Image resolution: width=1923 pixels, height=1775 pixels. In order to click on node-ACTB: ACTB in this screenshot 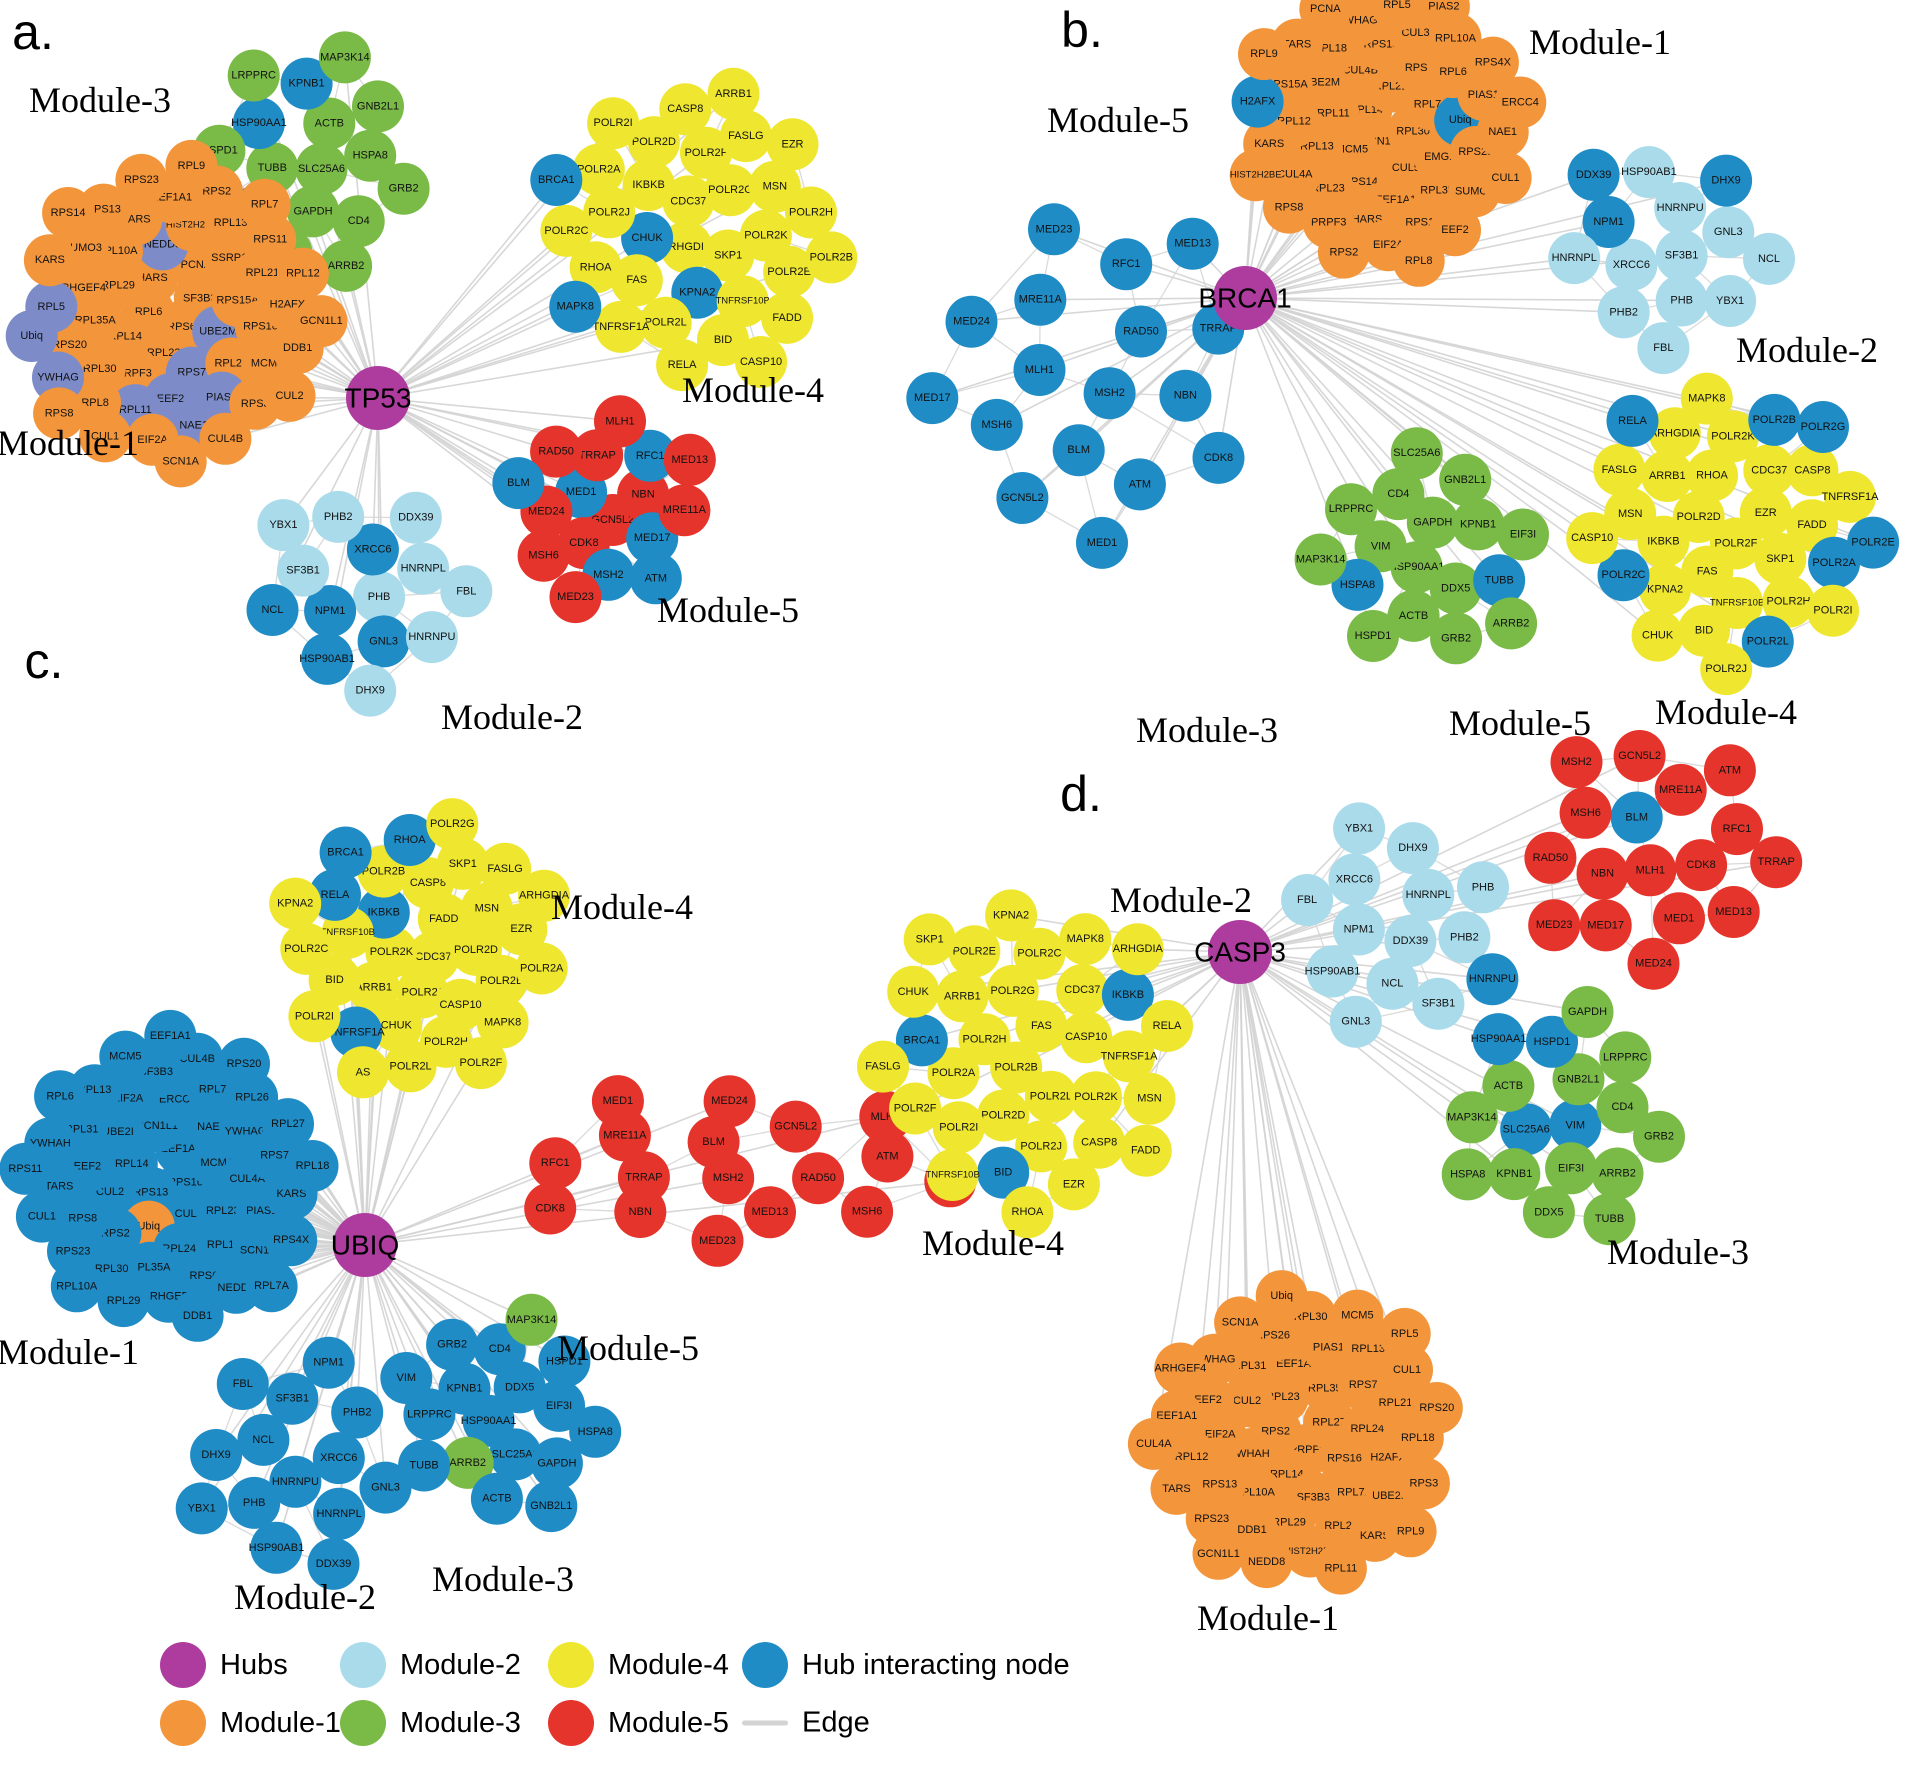, I will do `click(496, 1498)`.